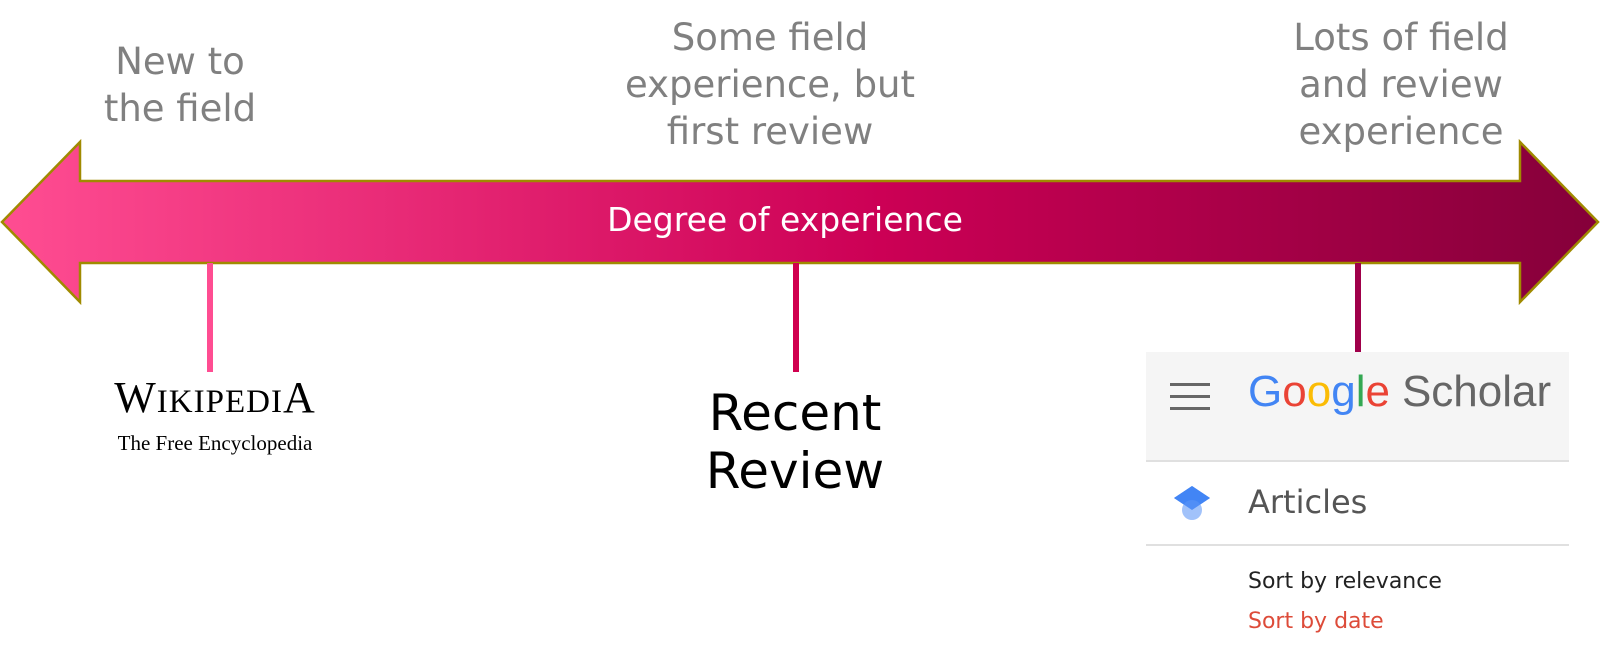 The width and height of the screenshot is (1600, 659). I want to click on scholar-wordmark: Scholar, so click(1476, 391).